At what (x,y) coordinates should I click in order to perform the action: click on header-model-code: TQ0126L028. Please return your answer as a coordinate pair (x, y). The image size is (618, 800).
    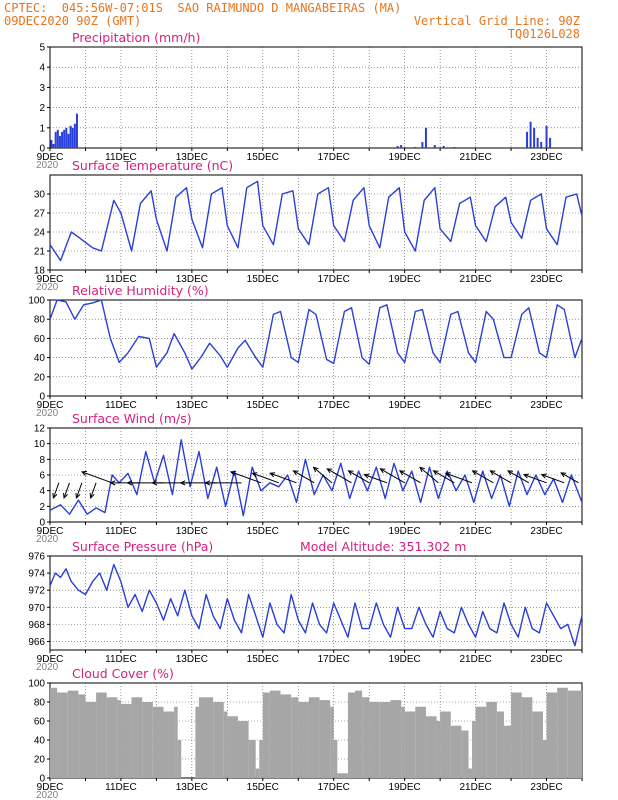
    Looking at the image, I should click on (543, 34).